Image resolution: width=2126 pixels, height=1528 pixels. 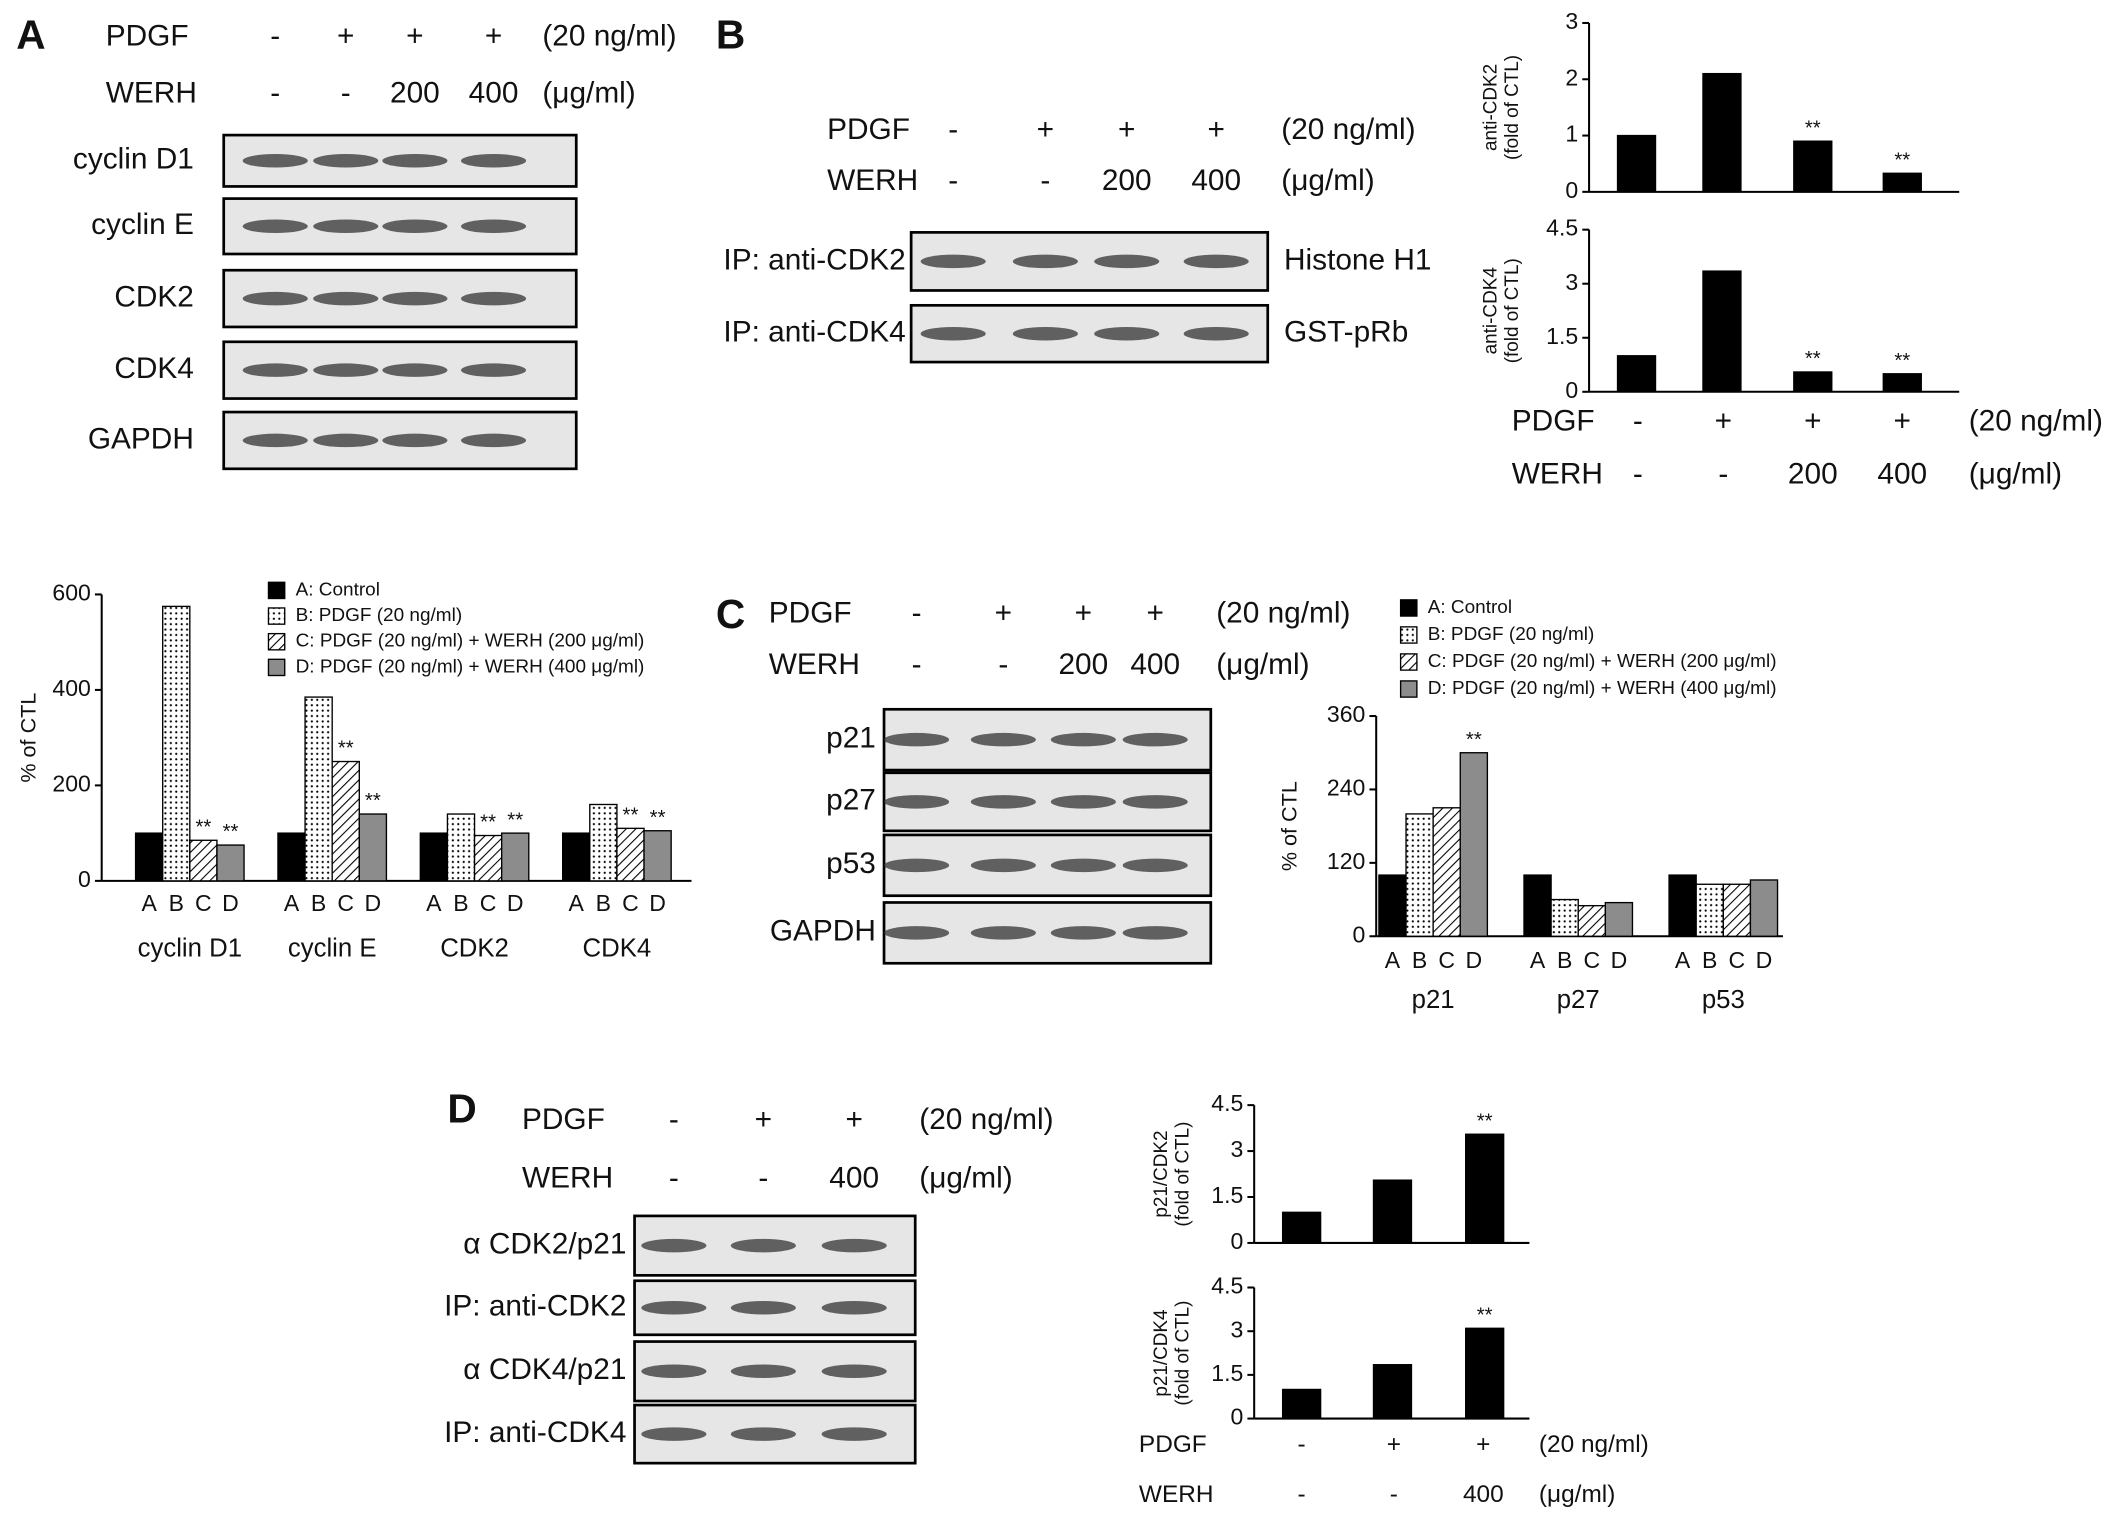 I want to click on blot-label: p21, so click(x=851, y=738).